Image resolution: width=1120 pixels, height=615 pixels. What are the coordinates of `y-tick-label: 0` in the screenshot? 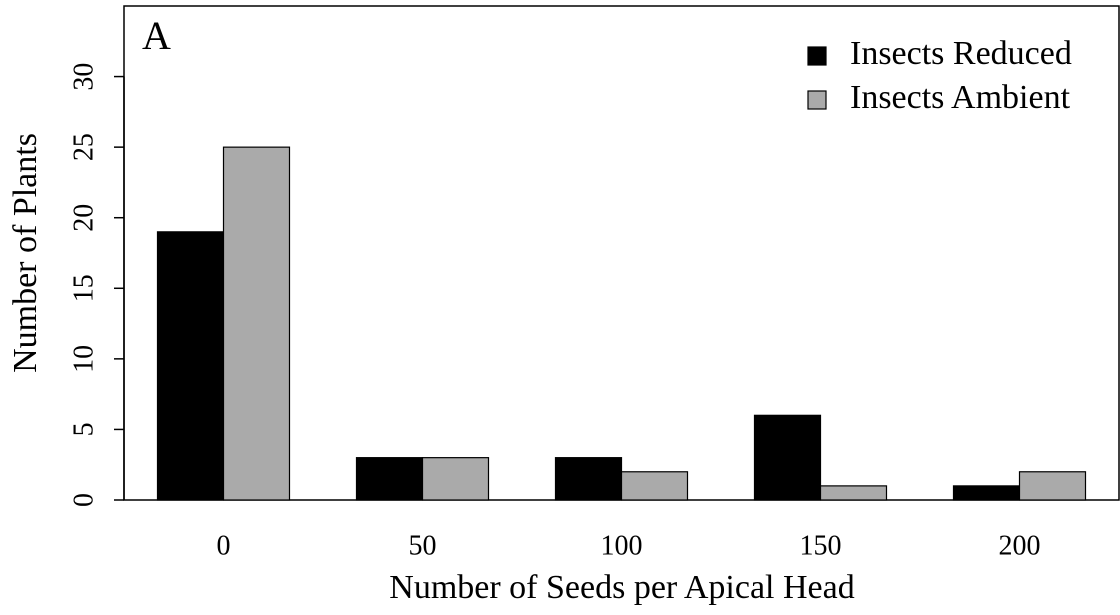 It's located at (83, 500).